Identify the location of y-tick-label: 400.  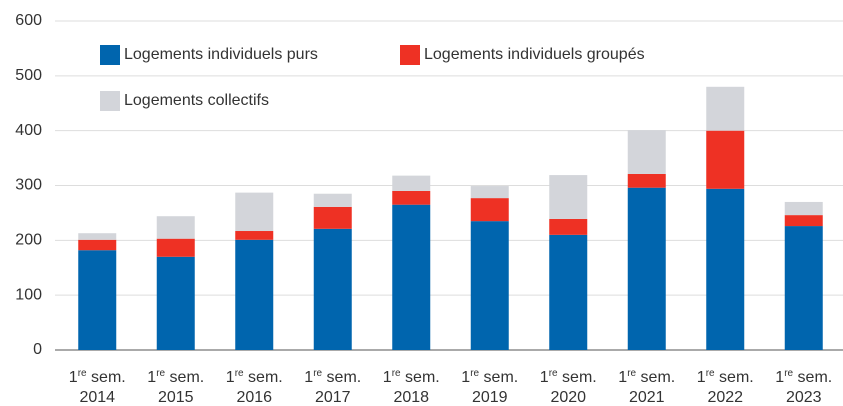
(28, 130).